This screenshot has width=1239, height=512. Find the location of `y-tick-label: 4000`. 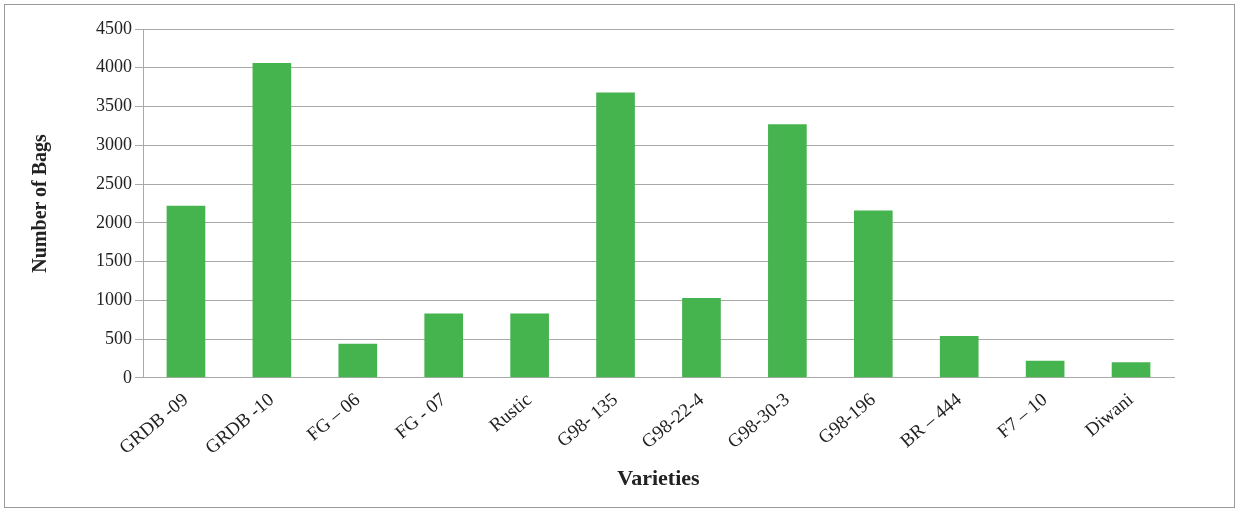

y-tick-label: 4000 is located at coordinates (114, 66).